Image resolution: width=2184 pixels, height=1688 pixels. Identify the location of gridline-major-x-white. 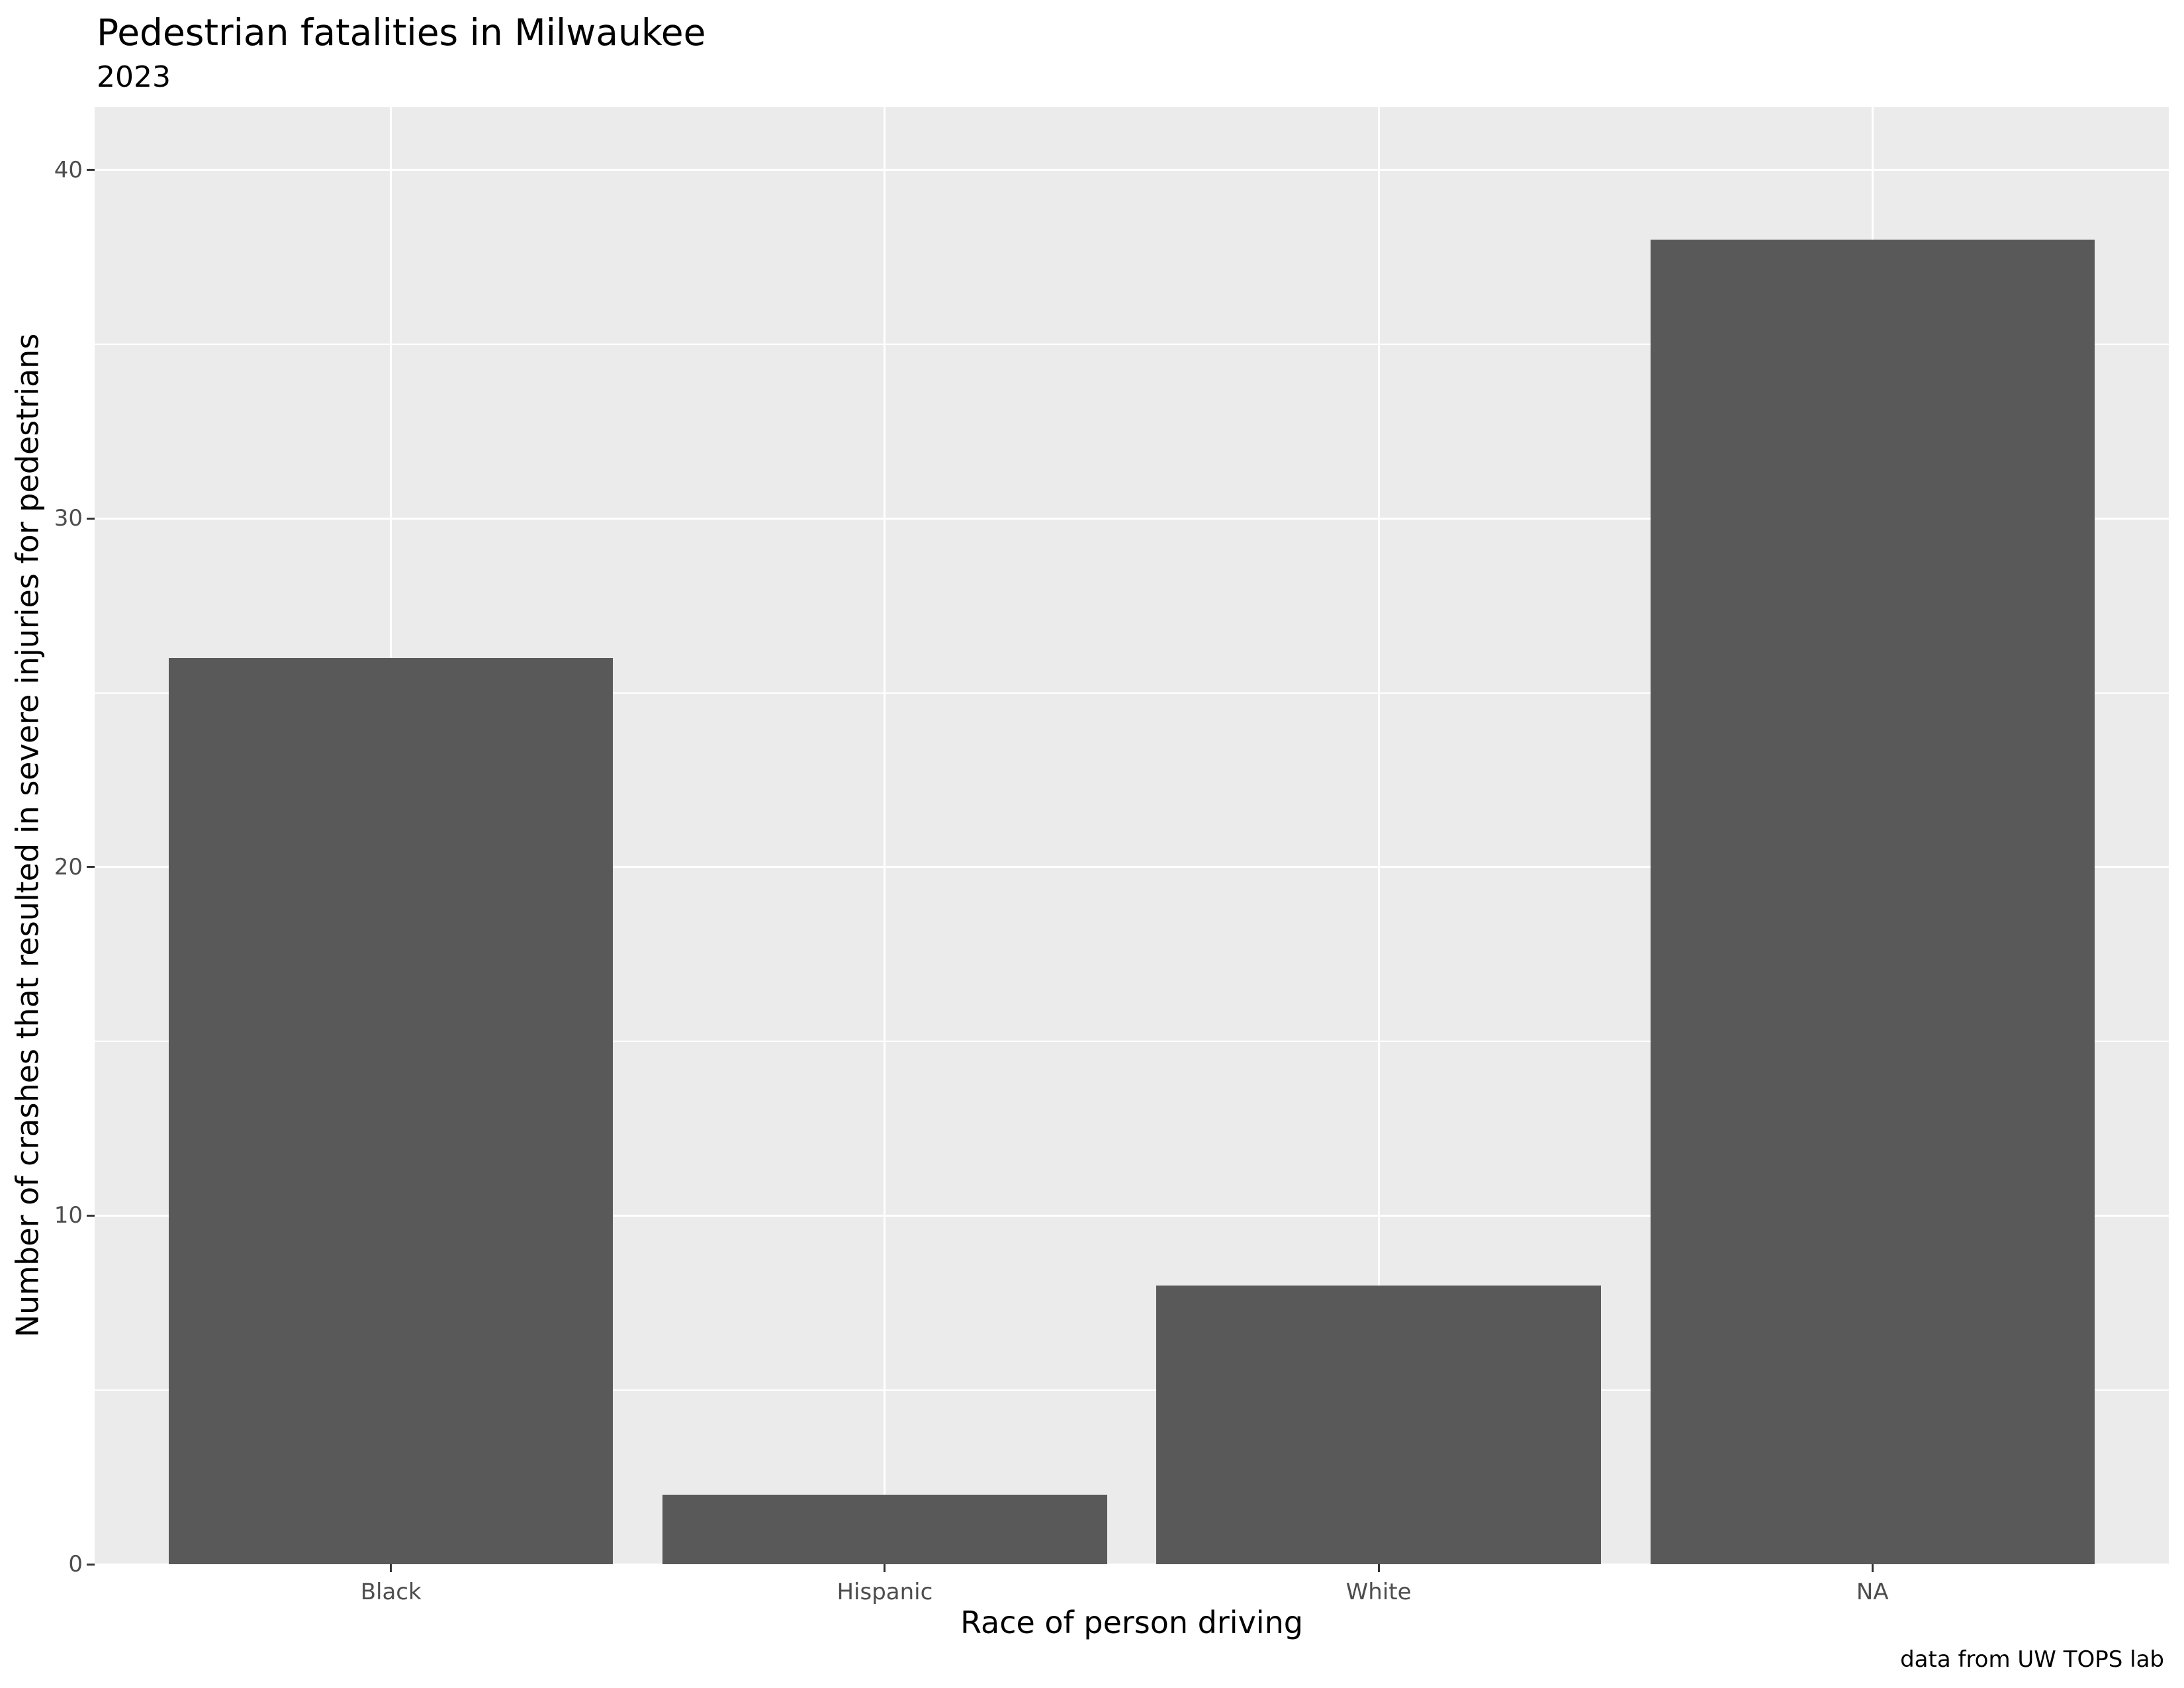
(1379, 835).